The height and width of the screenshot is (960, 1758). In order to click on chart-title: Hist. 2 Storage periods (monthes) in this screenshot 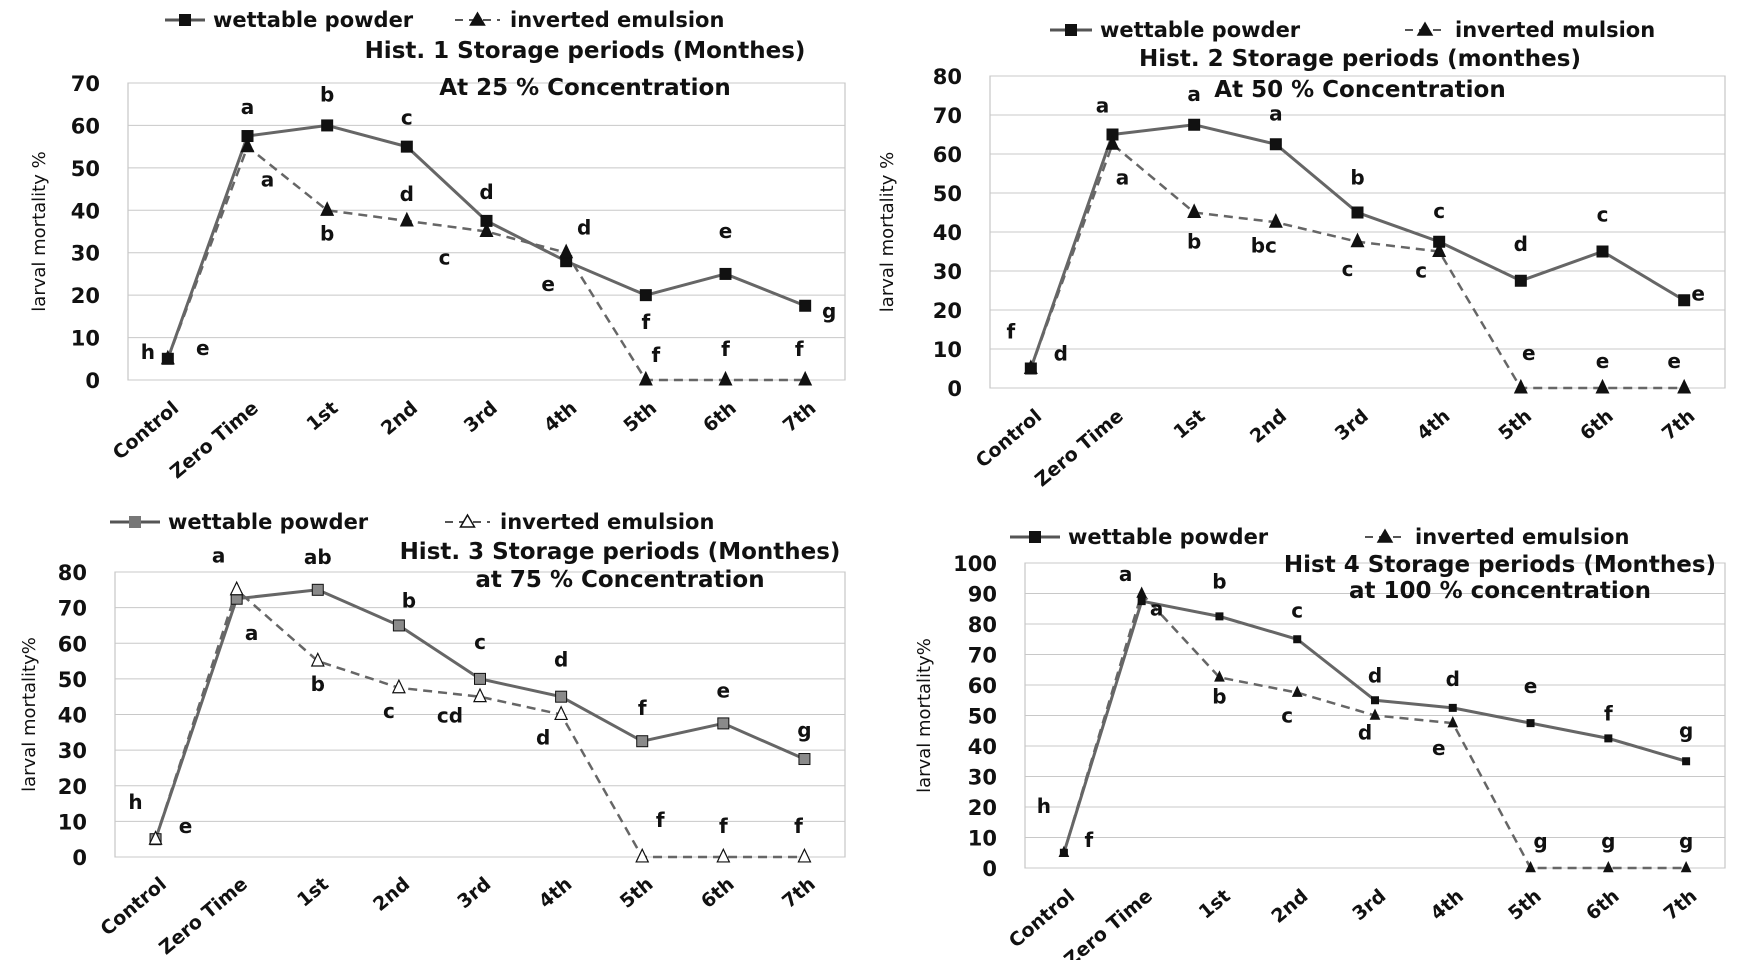, I will do `click(1360, 59)`.